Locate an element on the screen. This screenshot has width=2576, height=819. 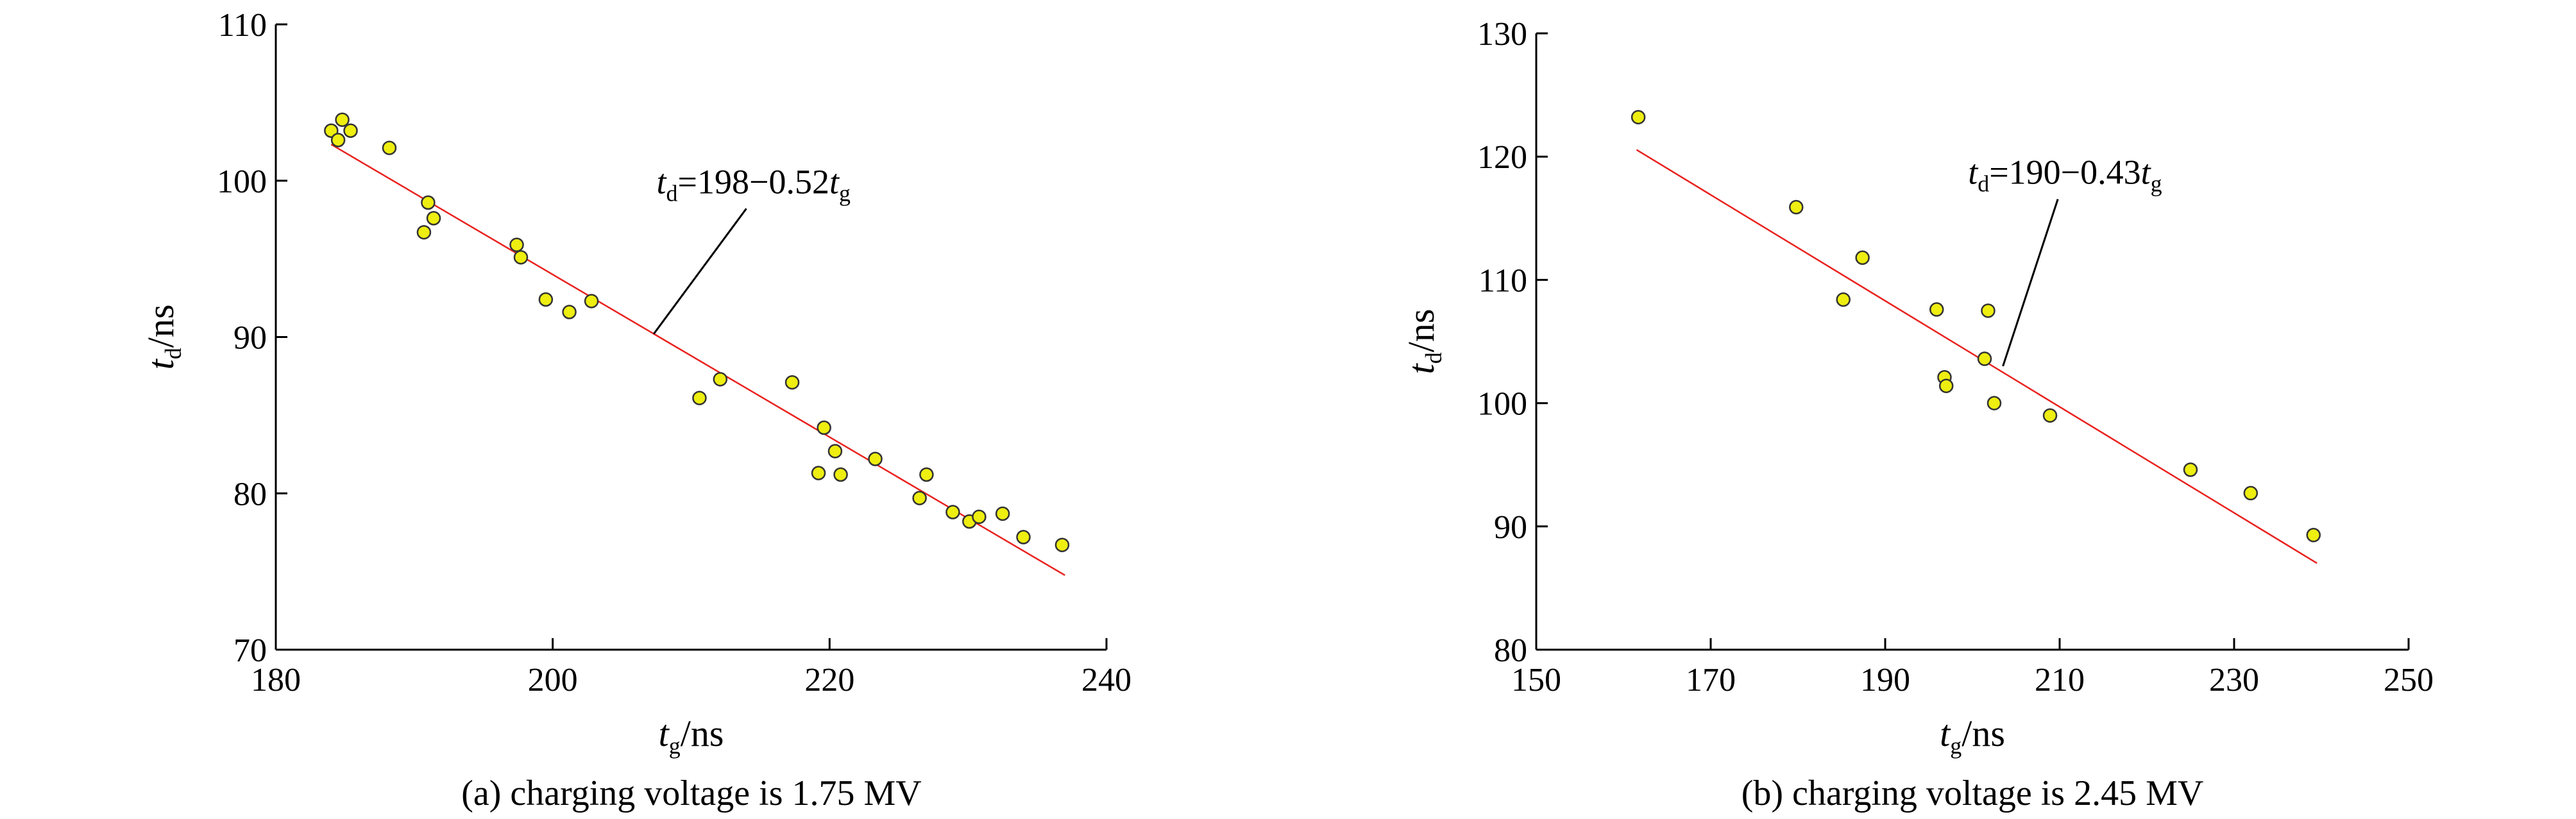
x-tick-label: 200 is located at coordinates (553, 680).